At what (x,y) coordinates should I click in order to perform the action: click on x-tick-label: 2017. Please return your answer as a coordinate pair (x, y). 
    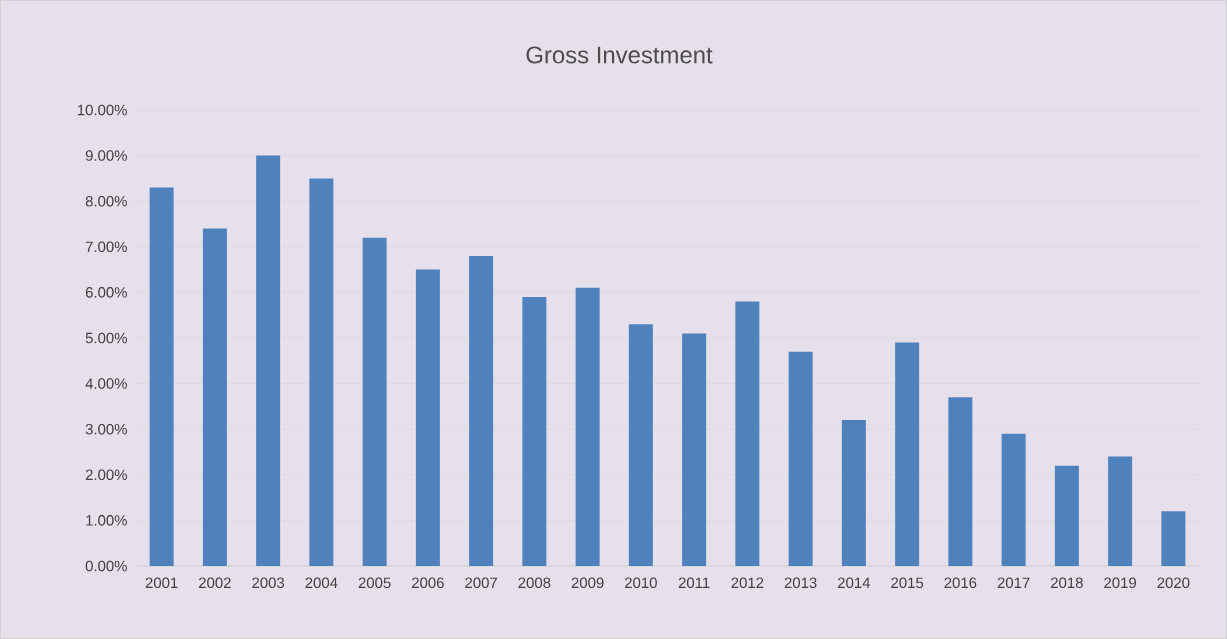
    Looking at the image, I should click on (1013, 583).